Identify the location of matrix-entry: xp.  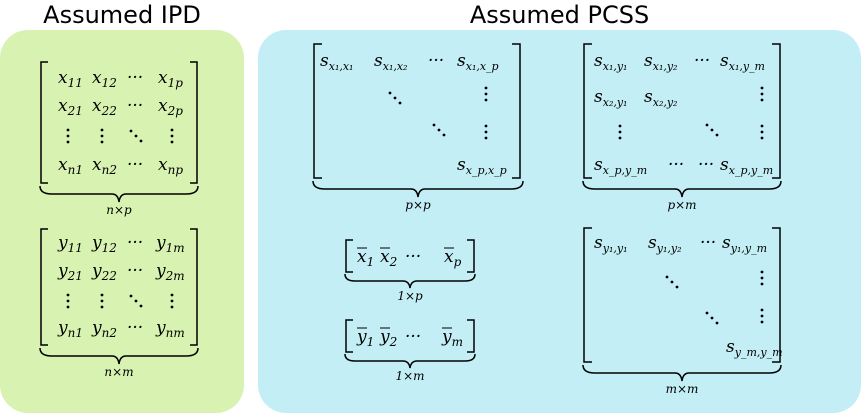
(453, 258).